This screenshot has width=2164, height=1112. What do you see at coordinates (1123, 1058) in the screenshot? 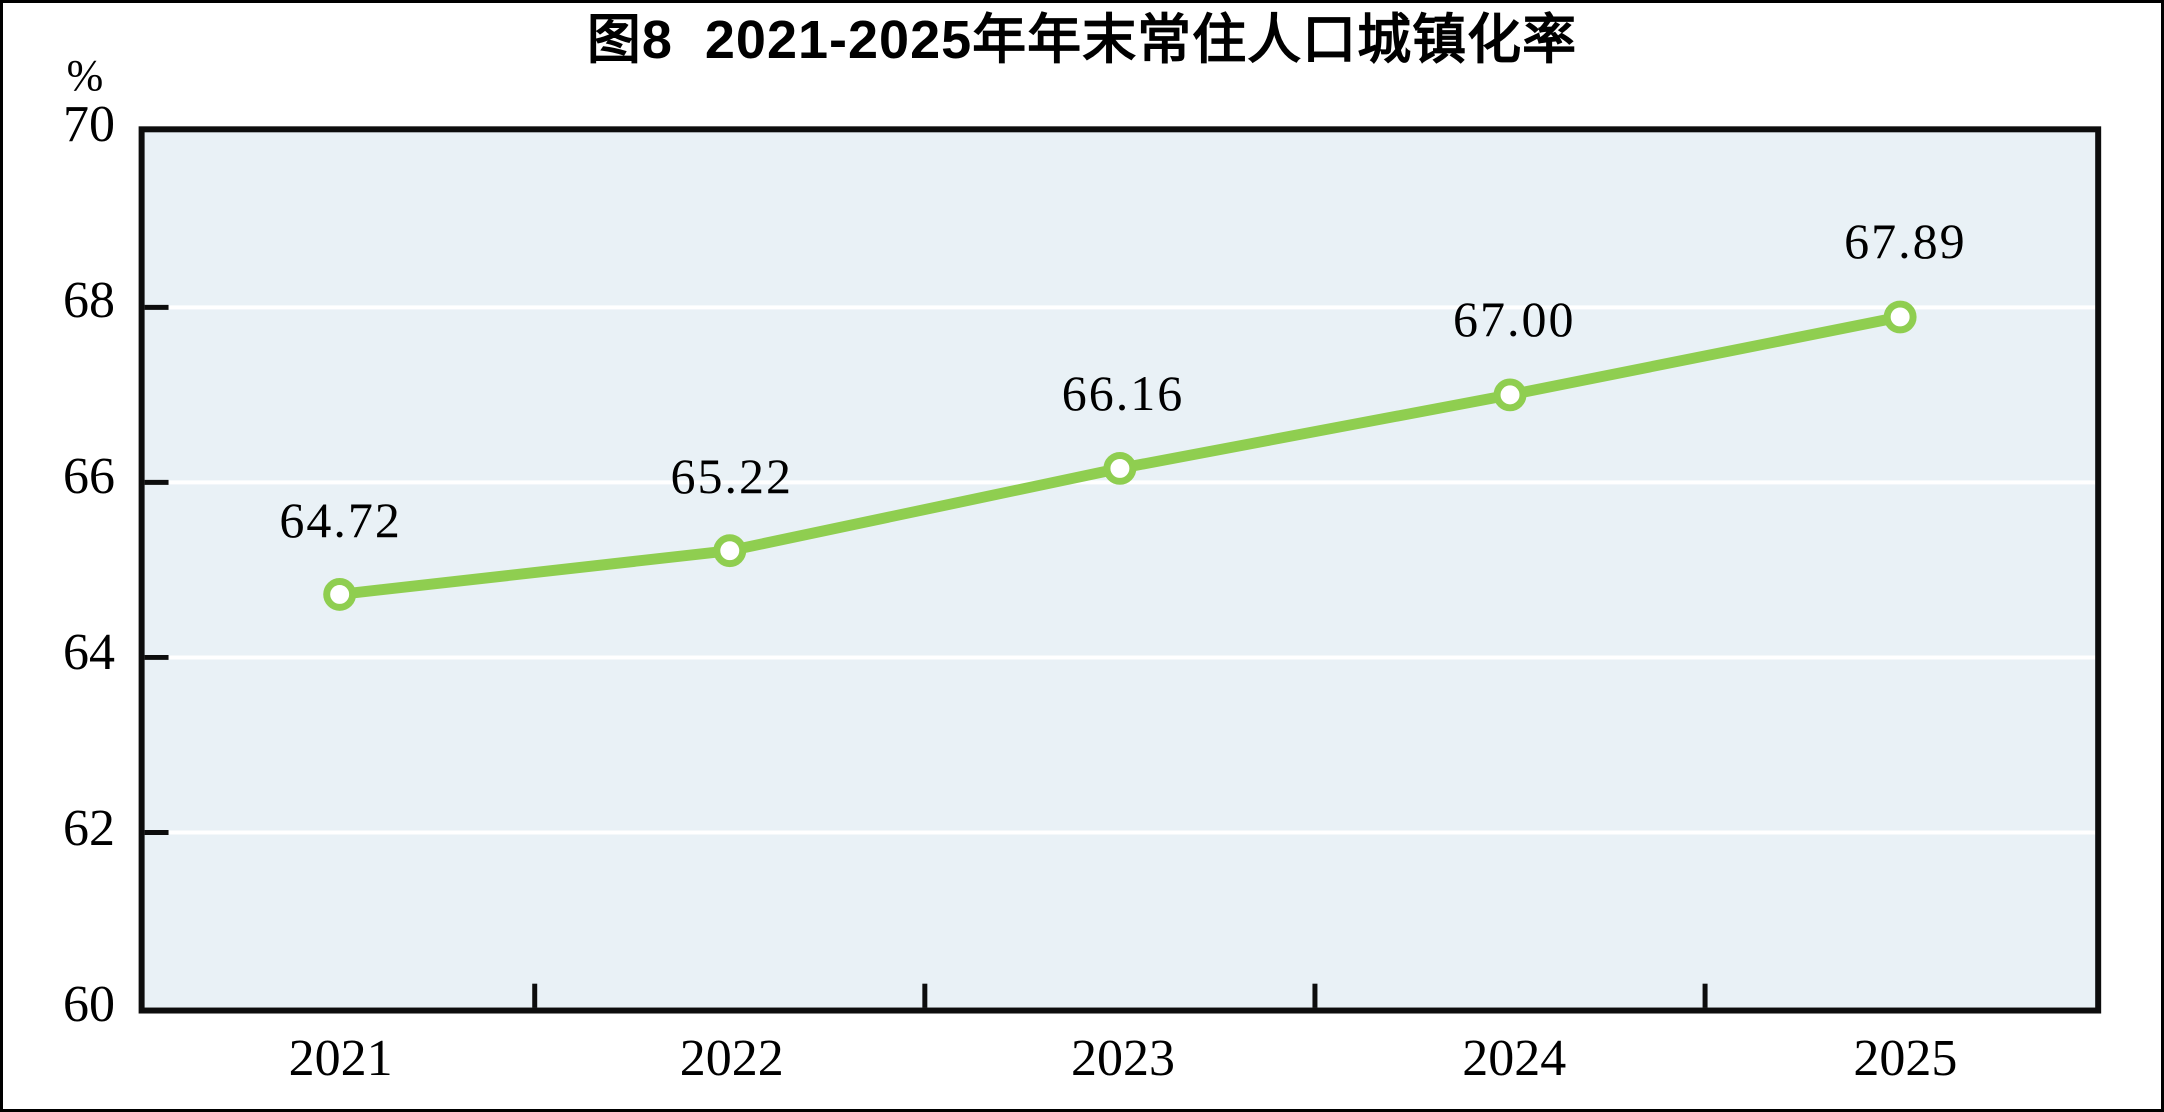
I see `x-axis-tick-label-2023: 2023` at bounding box center [1123, 1058].